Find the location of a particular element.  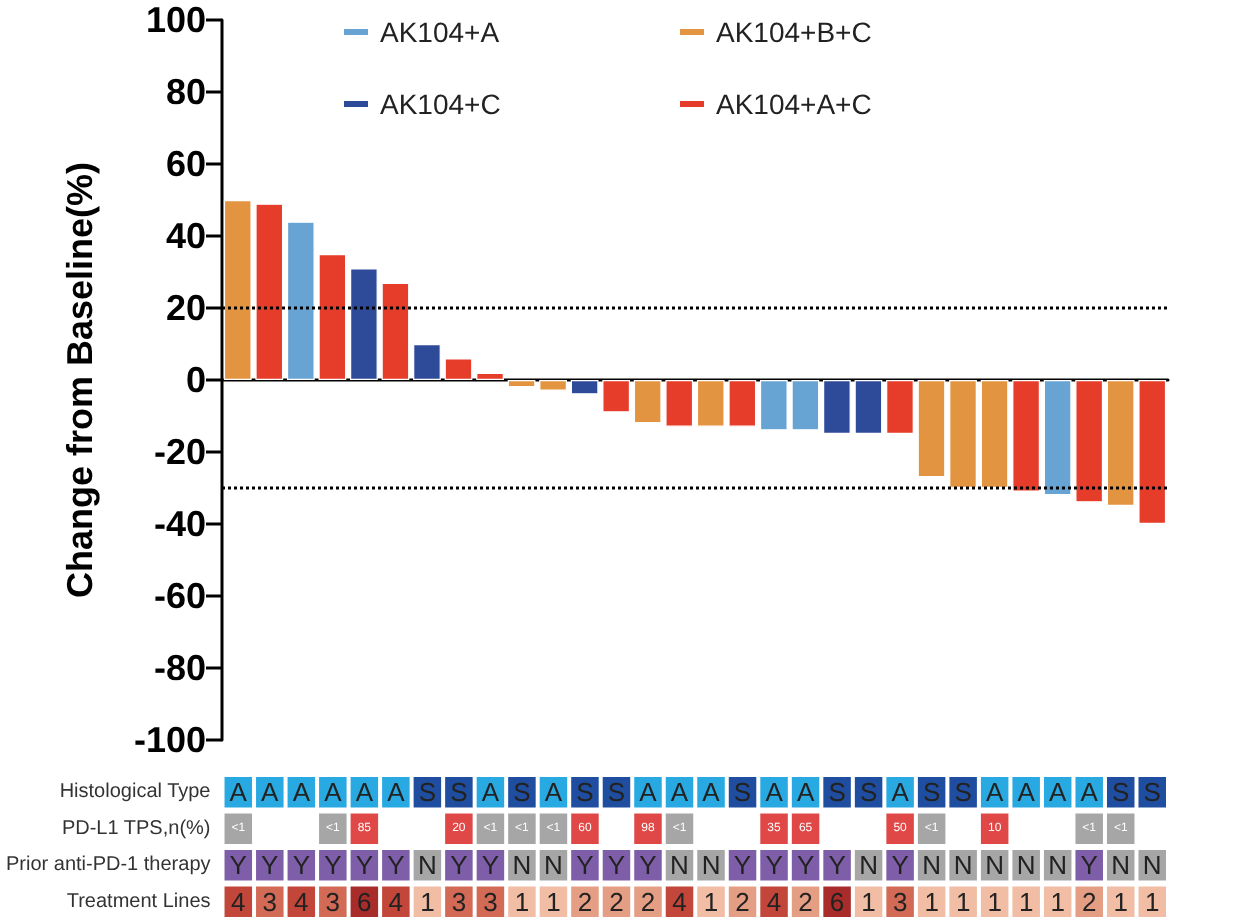

y-tick-label: -80 is located at coordinates (179, 668).